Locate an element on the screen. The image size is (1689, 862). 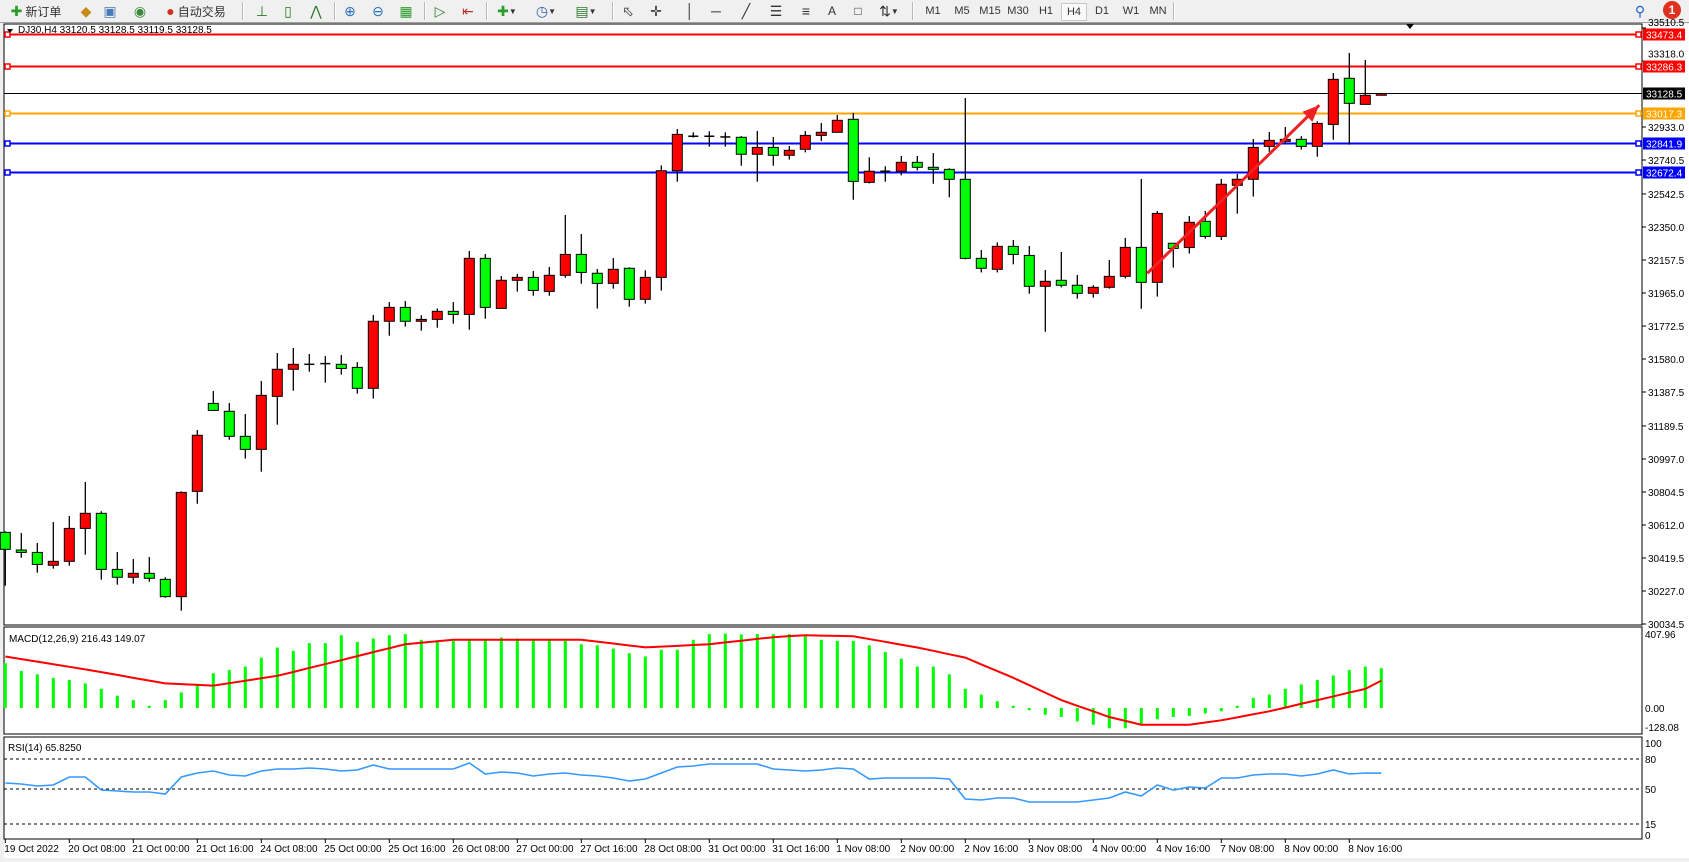
toolbar-separator is located at coordinates (335, 11).